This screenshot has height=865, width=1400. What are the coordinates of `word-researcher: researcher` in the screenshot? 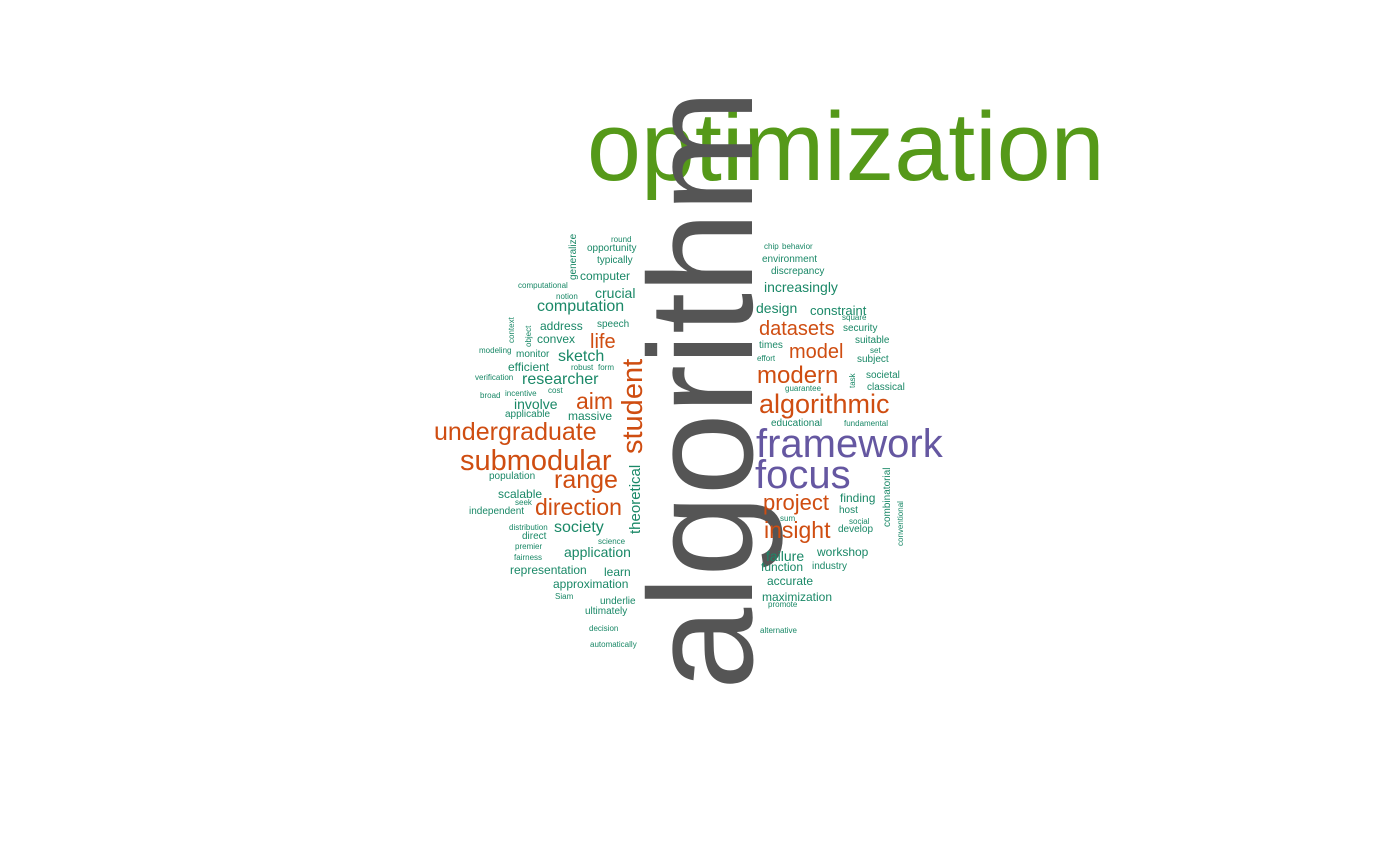 It's located at (560, 379).